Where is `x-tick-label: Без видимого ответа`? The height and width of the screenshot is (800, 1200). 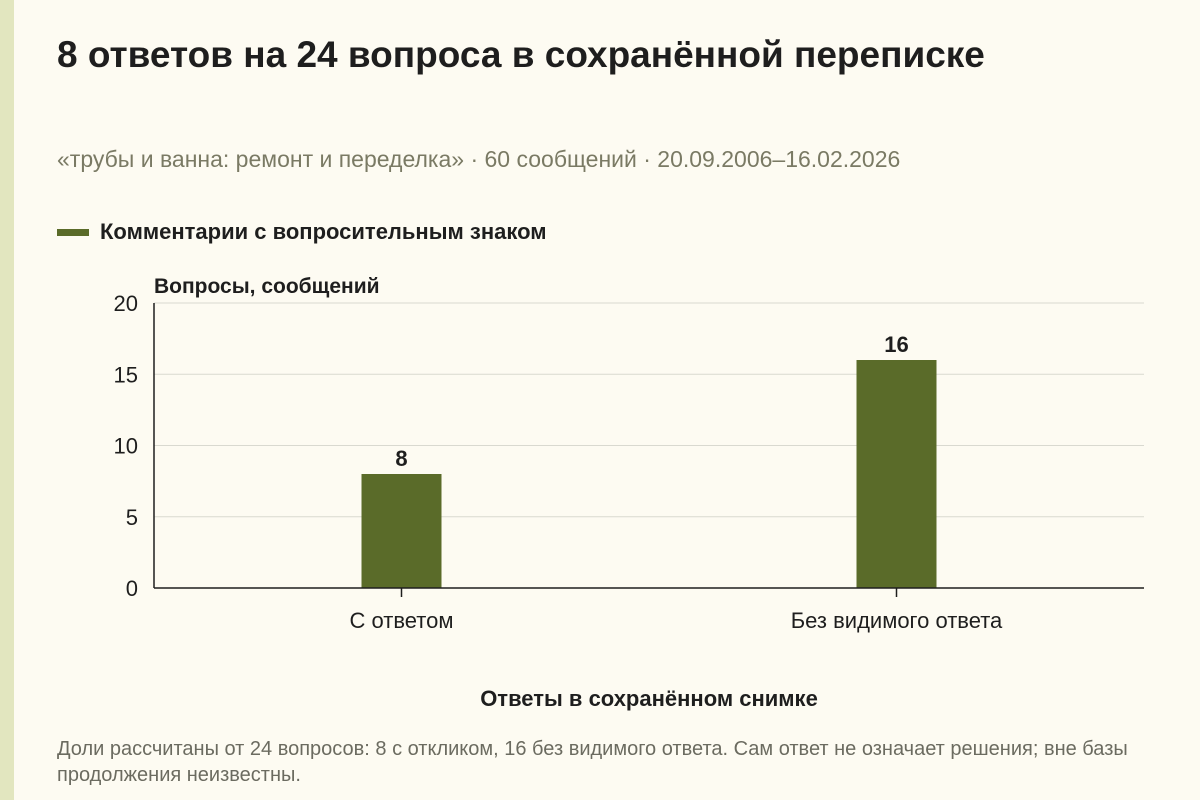 x-tick-label: Без видимого ответа is located at coordinates (897, 620).